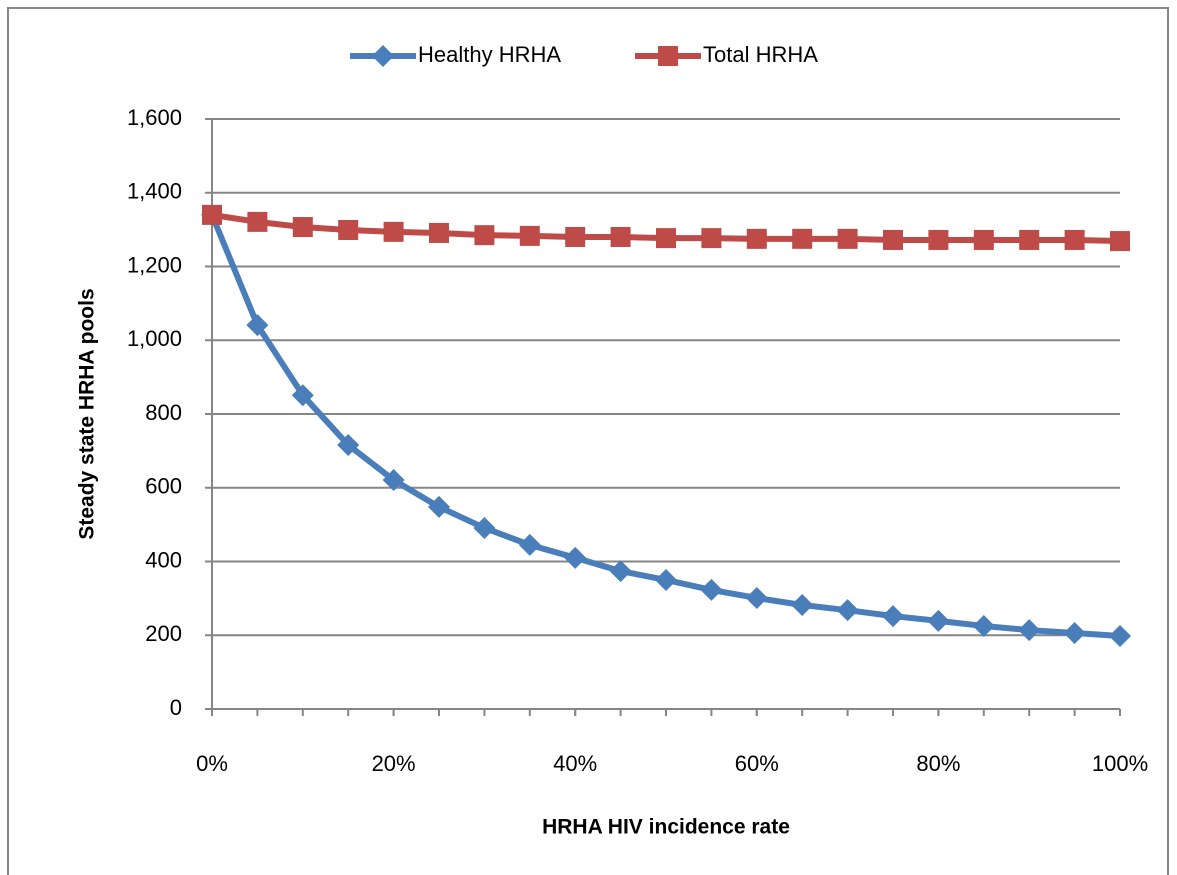 This screenshot has width=1177, height=875. I want to click on x-tick-label: 60%, so click(757, 763).